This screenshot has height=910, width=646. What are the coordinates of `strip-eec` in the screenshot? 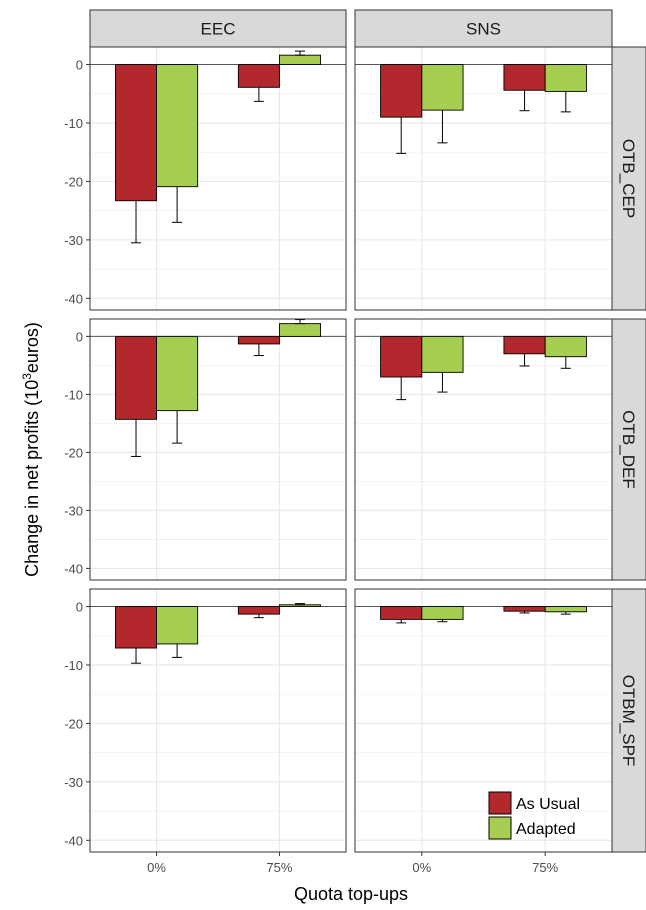 It's located at (218, 28).